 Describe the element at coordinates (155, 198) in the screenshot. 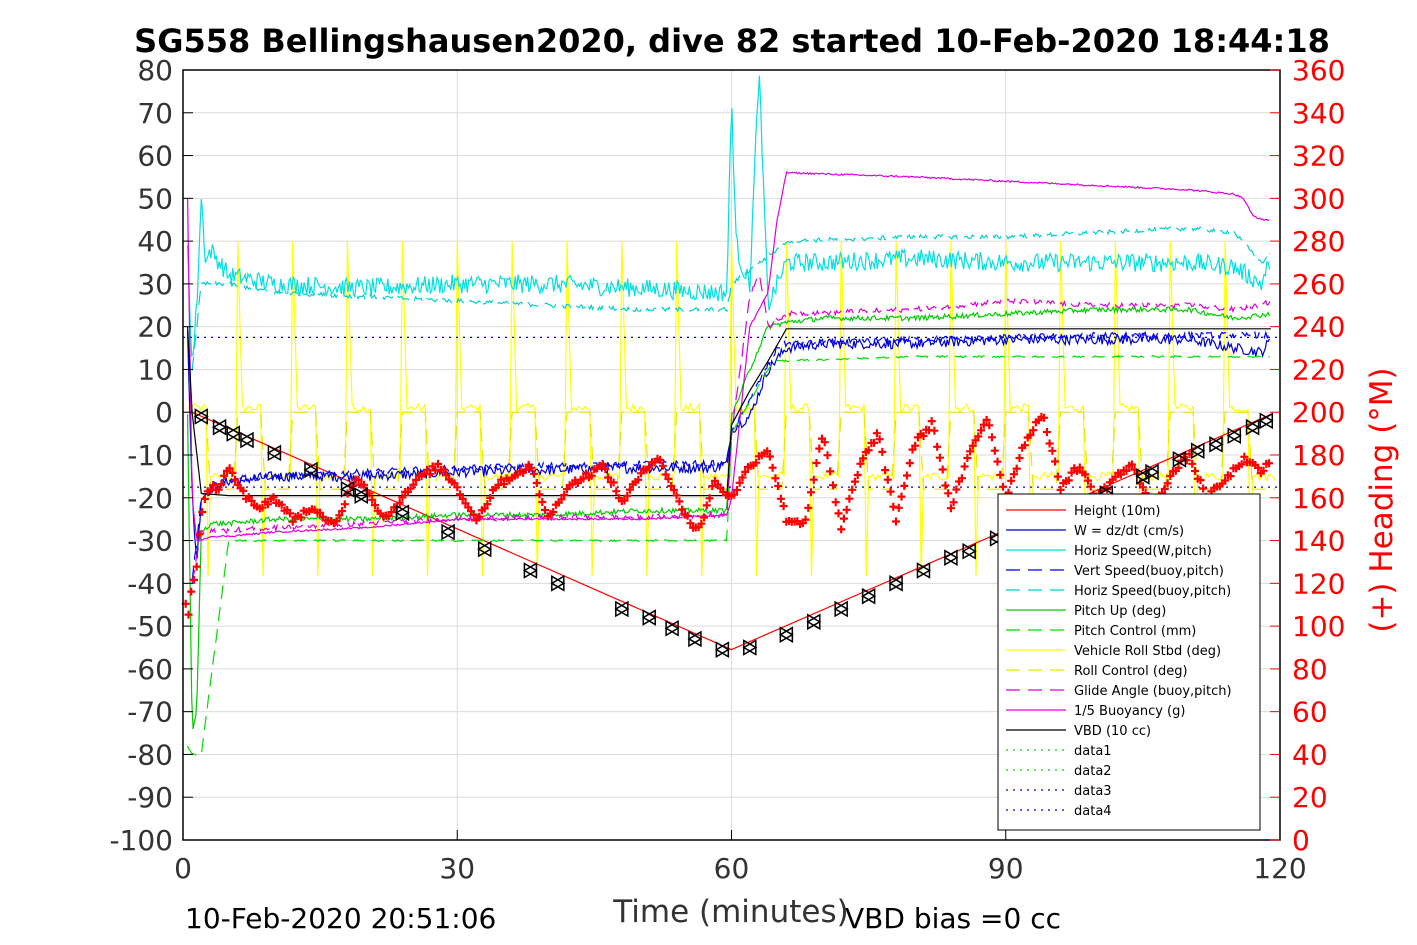

I see `y-tick-label: 50` at that location.